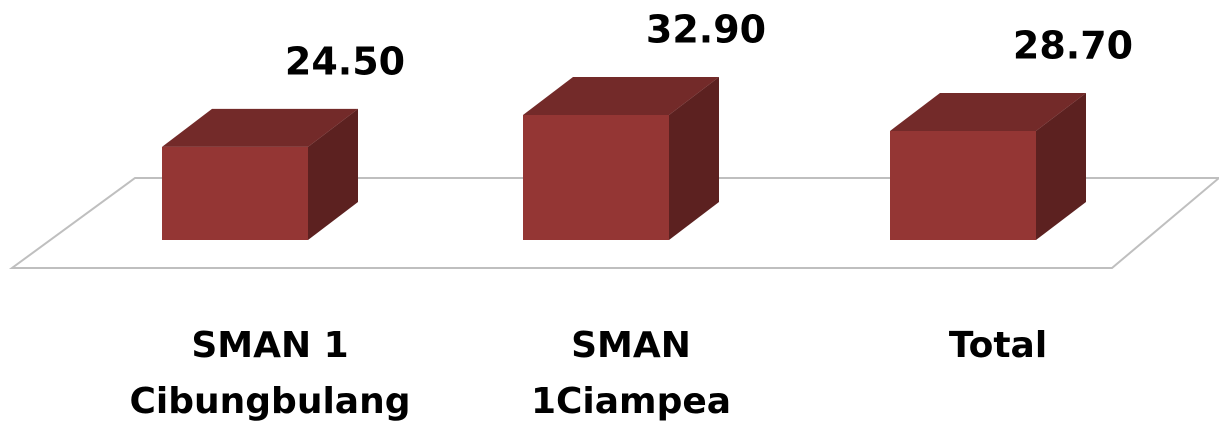 Image resolution: width=1219 pixels, height=430 pixels. I want to click on category-label: SMAN 1Ciampea, so click(631, 373).